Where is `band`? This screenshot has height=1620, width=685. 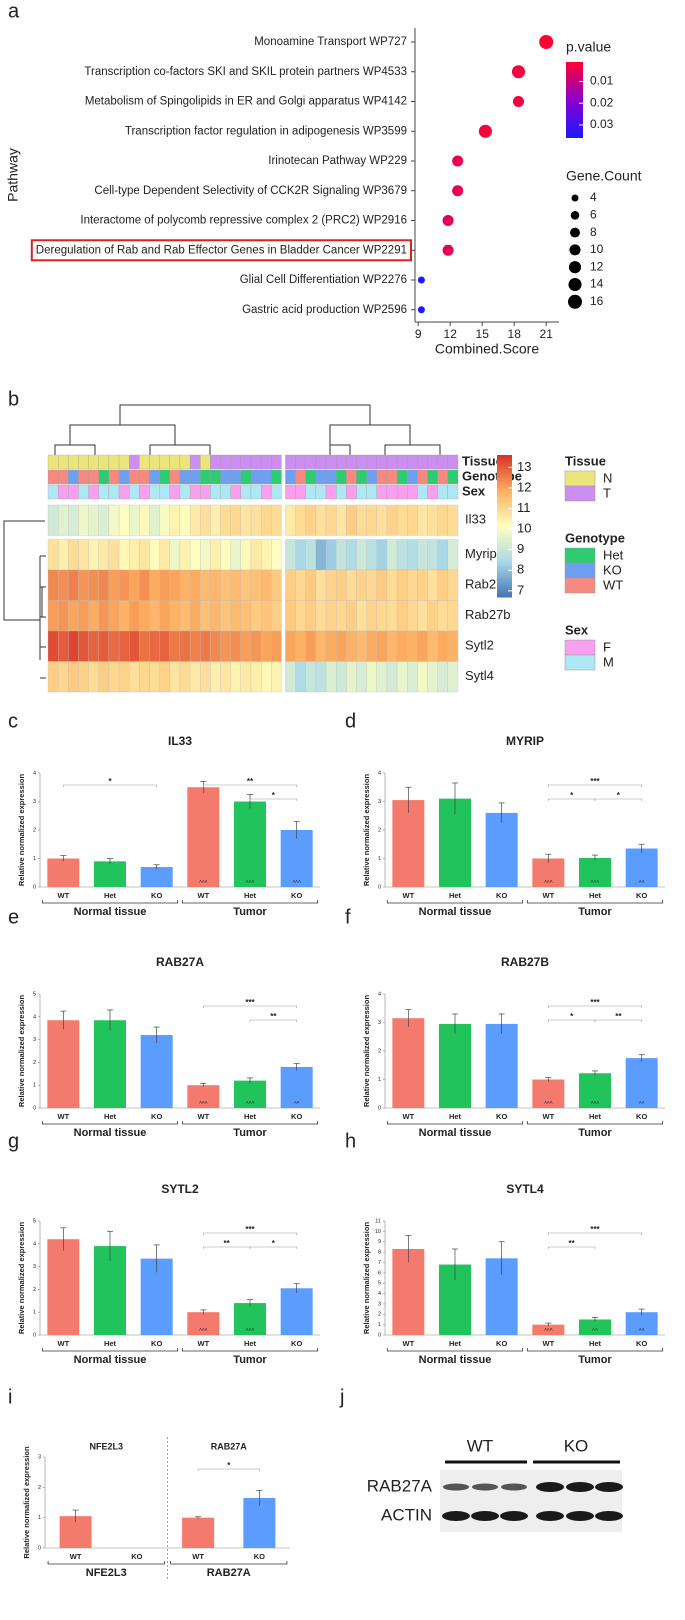 band is located at coordinates (550, 1516).